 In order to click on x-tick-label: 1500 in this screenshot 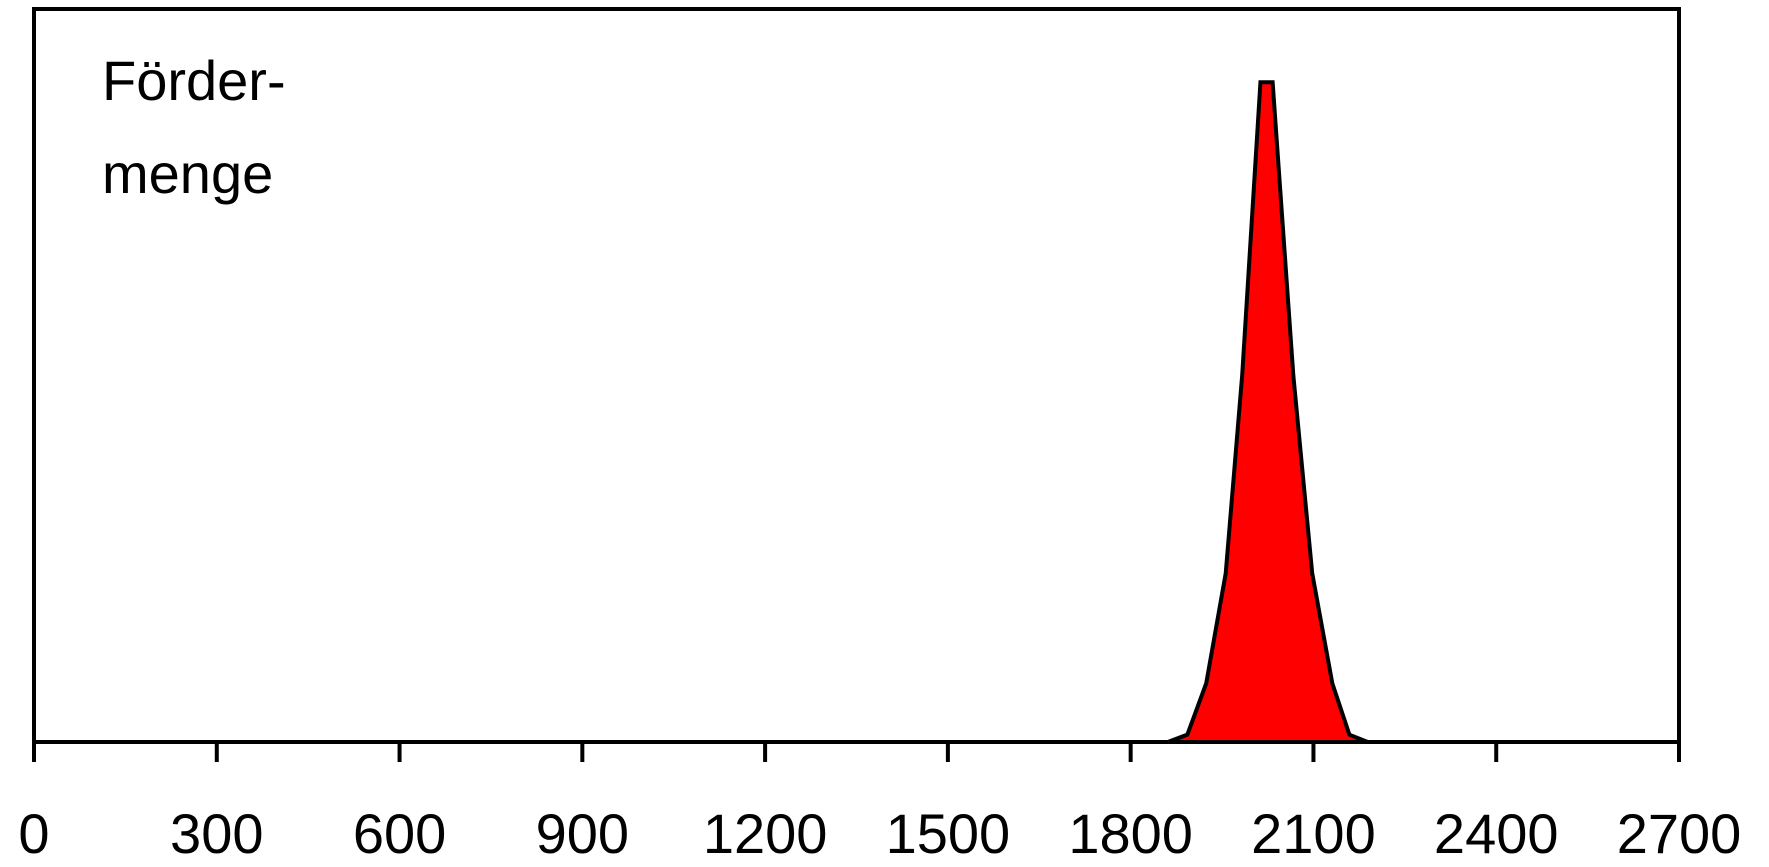, I will do `click(948, 833)`.